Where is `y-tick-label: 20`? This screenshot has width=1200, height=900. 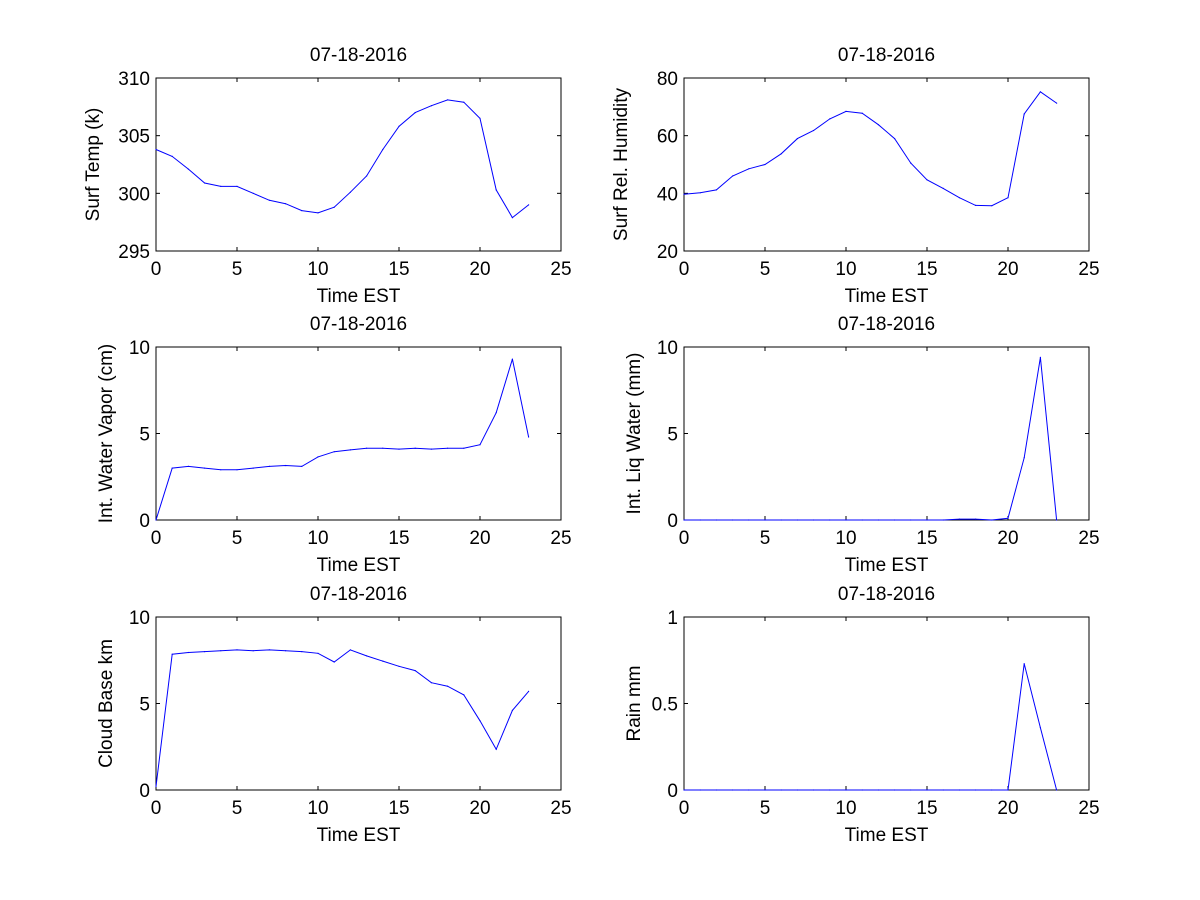
y-tick-label: 20 is located at coordinates (667, 252).